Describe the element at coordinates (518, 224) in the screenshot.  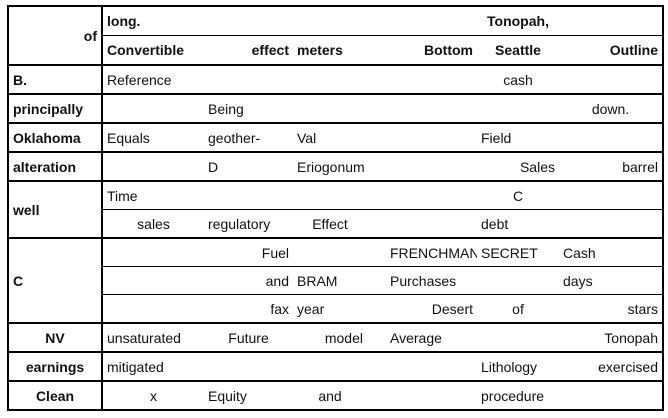
I see `table-cell: debt` at that location.